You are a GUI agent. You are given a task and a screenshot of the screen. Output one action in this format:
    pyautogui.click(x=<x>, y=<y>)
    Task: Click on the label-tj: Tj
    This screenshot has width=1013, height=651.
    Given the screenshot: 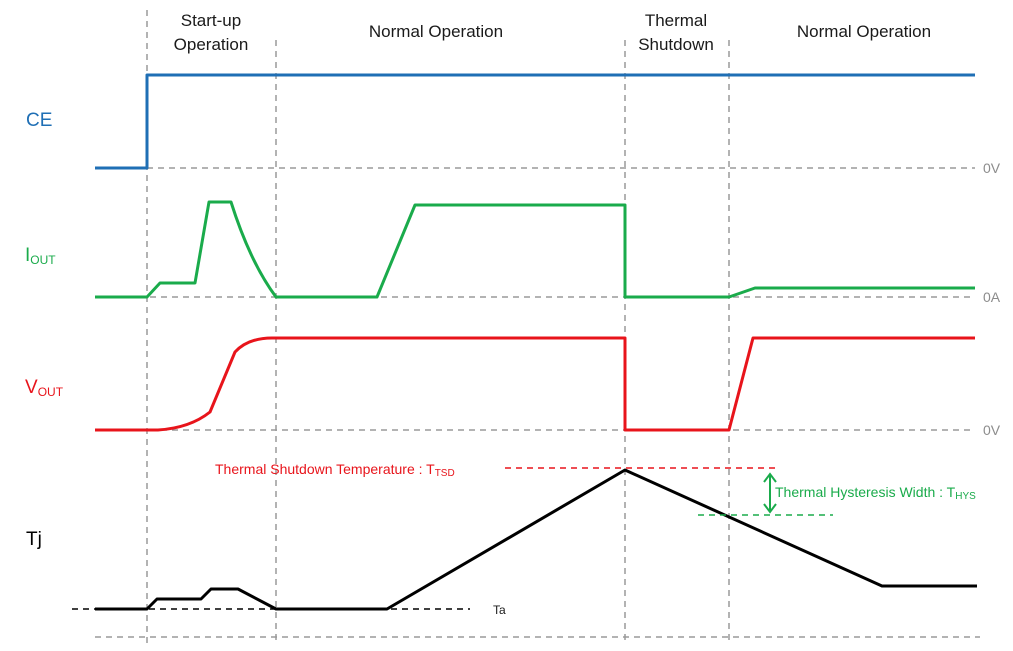 What is the action you would take?
    pyautogui.click(x=34, y=539)
    